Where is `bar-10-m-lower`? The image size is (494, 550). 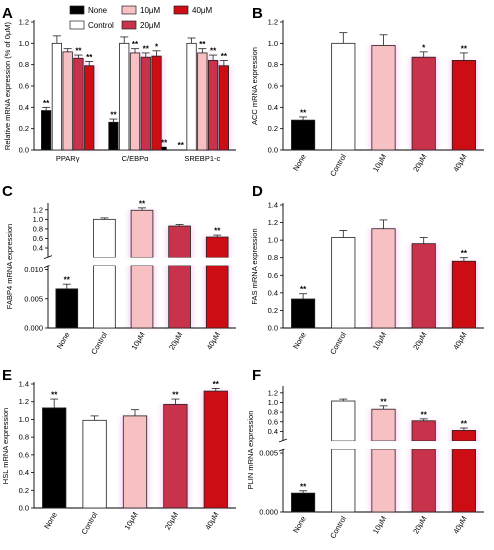 bar-10-m-lower is located at coordinates (142, 297).